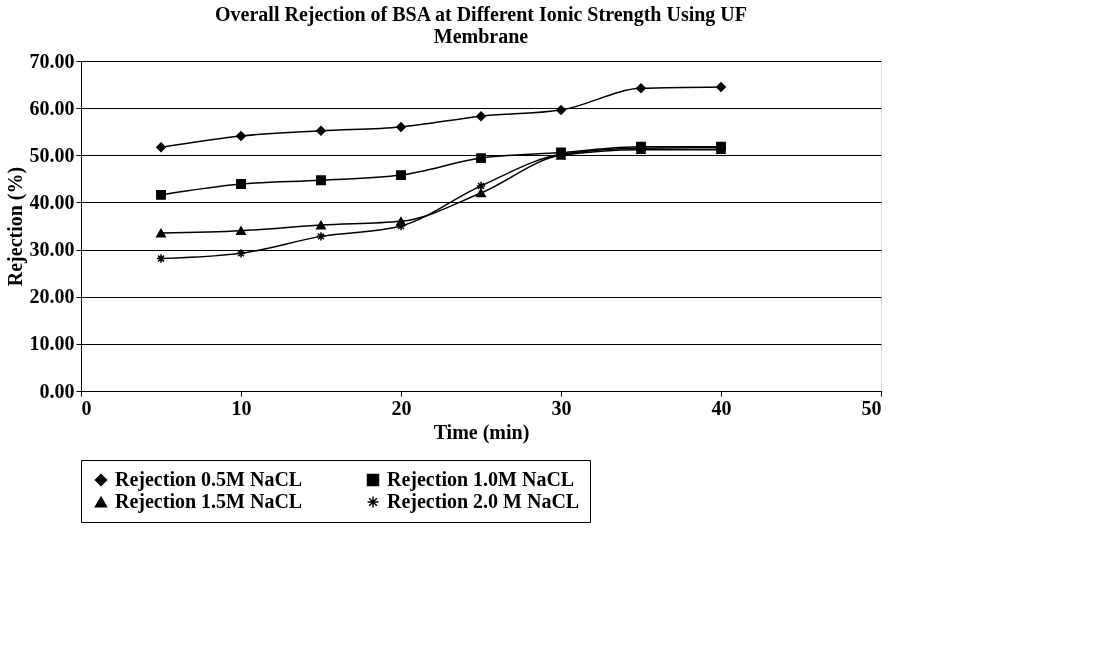  What do you see at coordinates (483, 501) in the screenshot?
I see `legend-label: Rejection 2.0 M NaCL` at bounding box center [483, 501].